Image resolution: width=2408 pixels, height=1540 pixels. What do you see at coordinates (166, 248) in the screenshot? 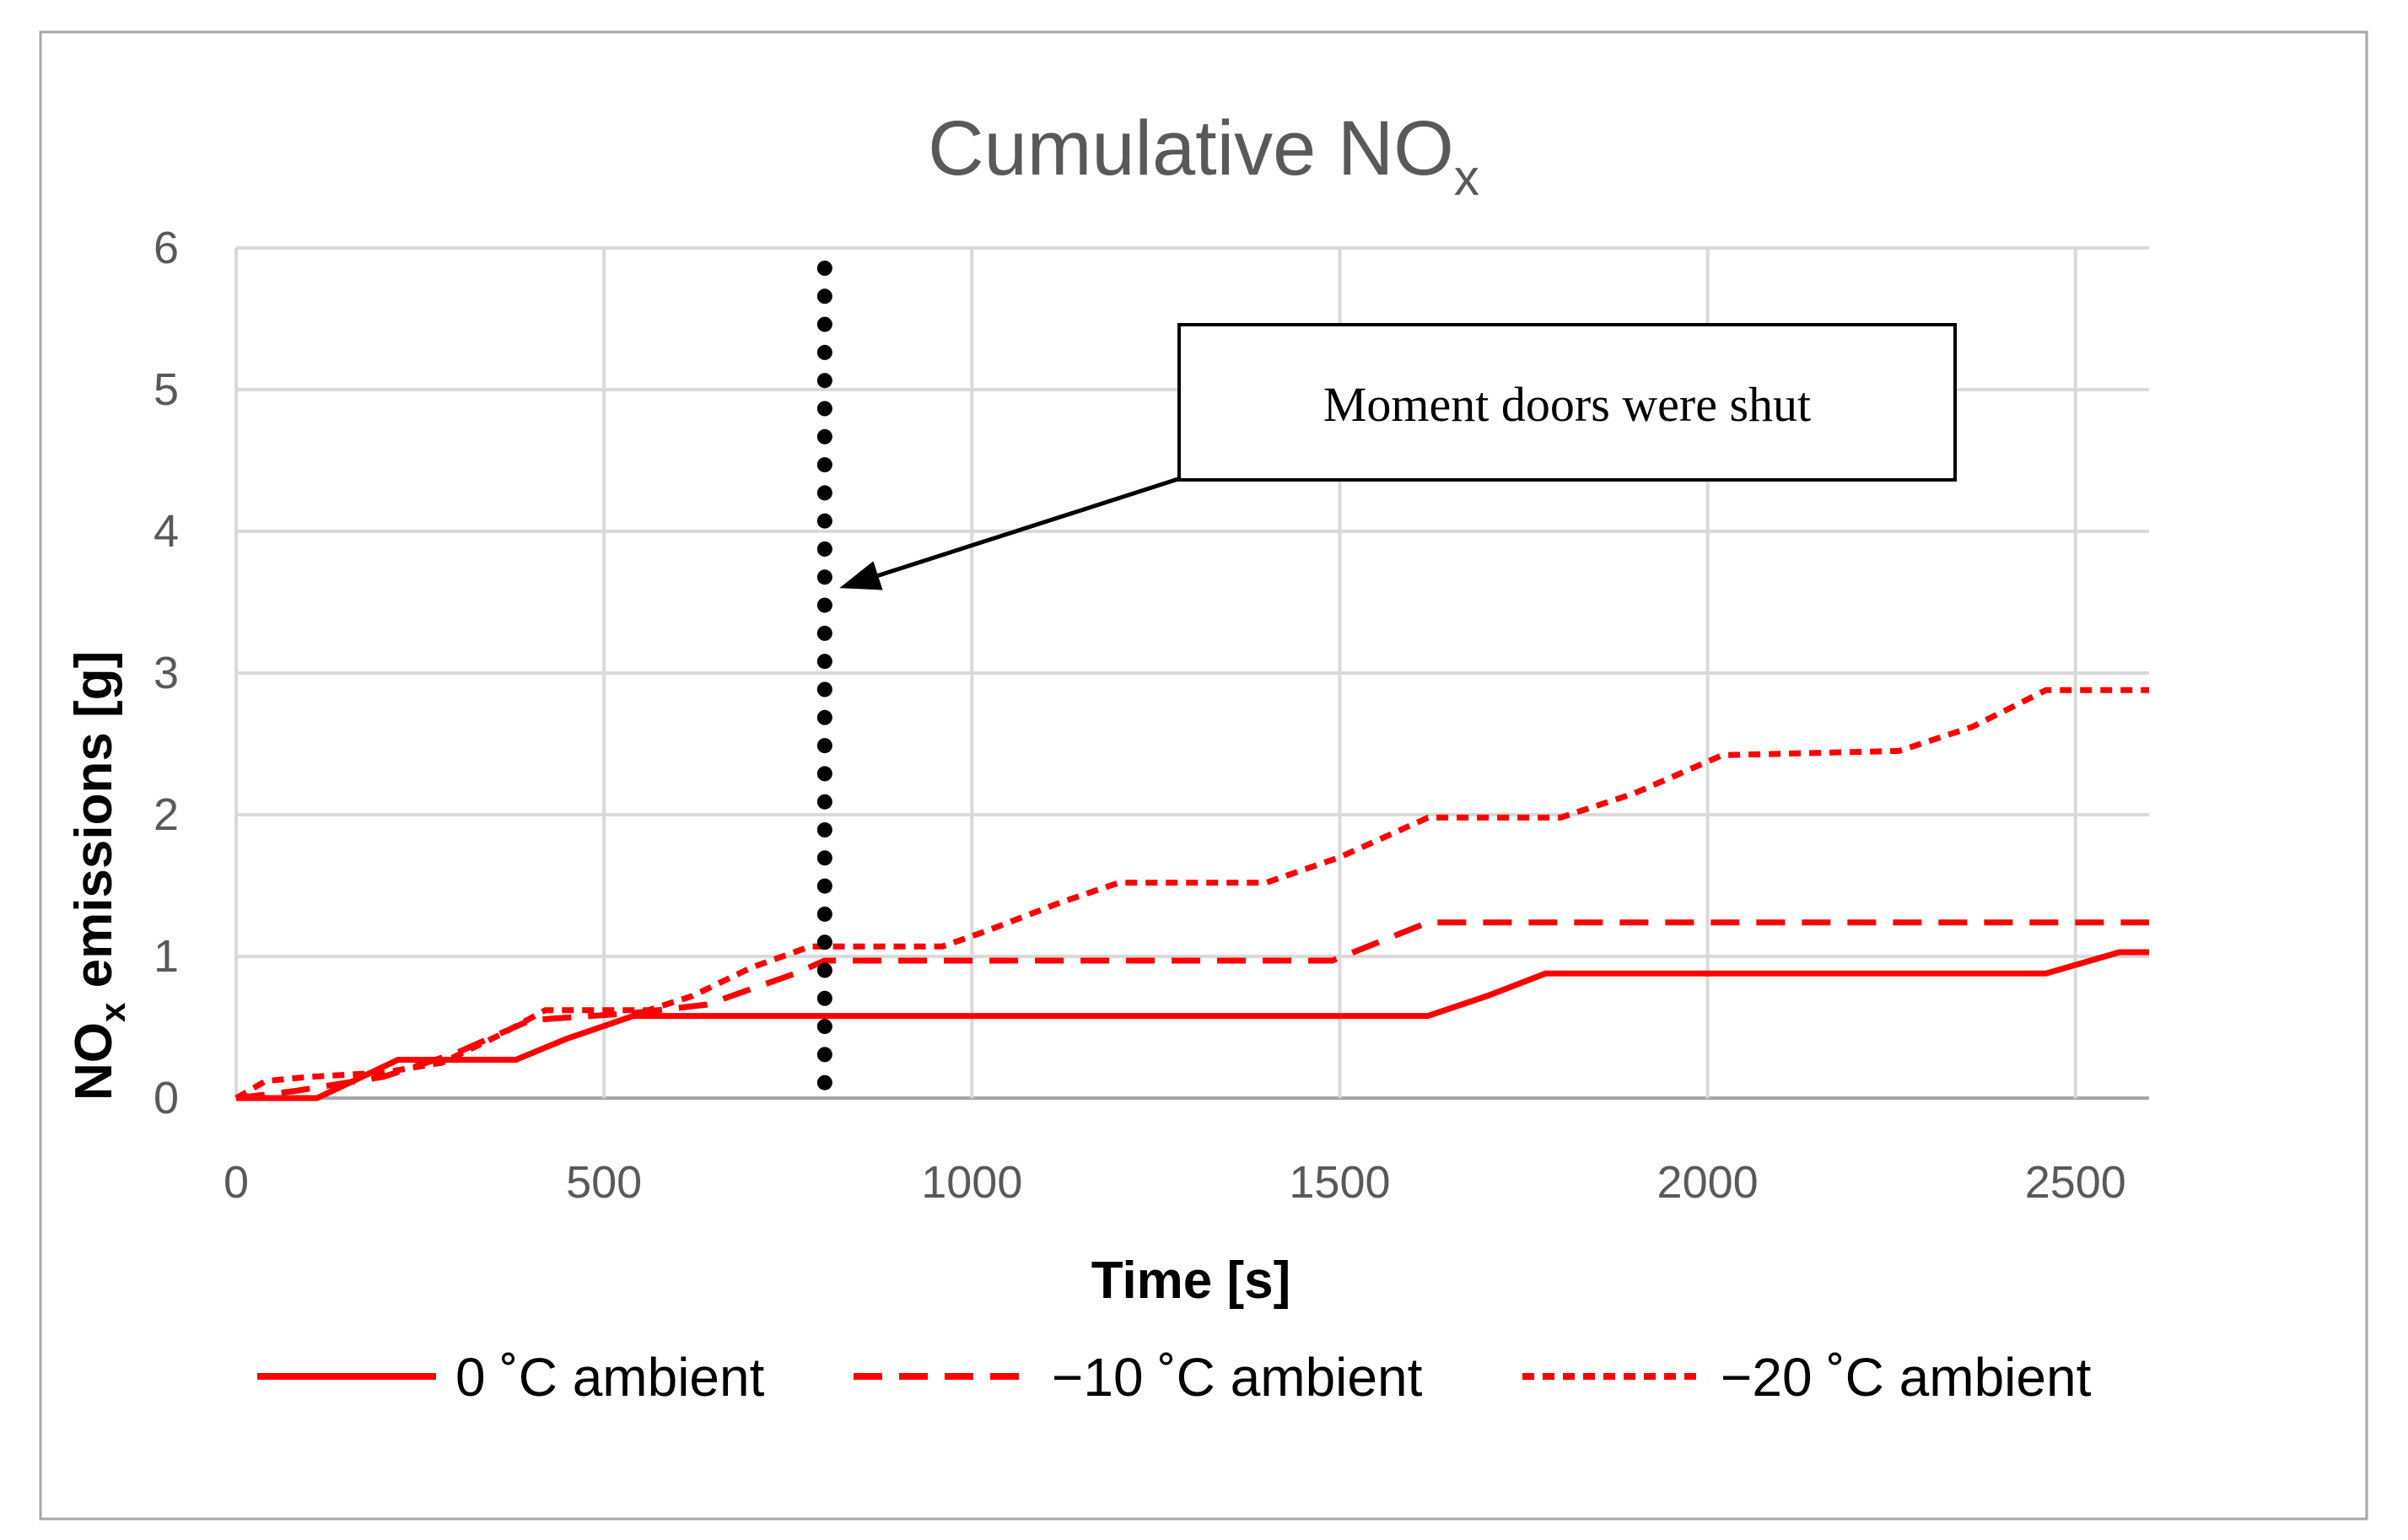
I see `y-tick-label-6: 6` at bounding box center [166, 248].